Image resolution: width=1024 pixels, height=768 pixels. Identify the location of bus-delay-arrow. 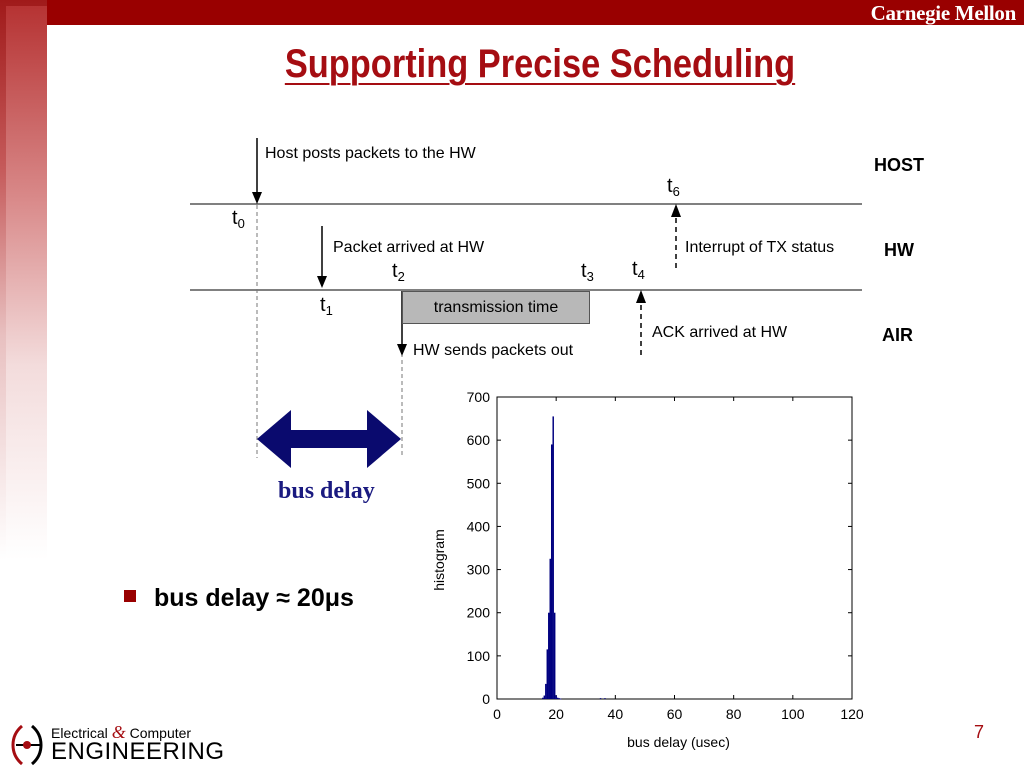
(329, 439).